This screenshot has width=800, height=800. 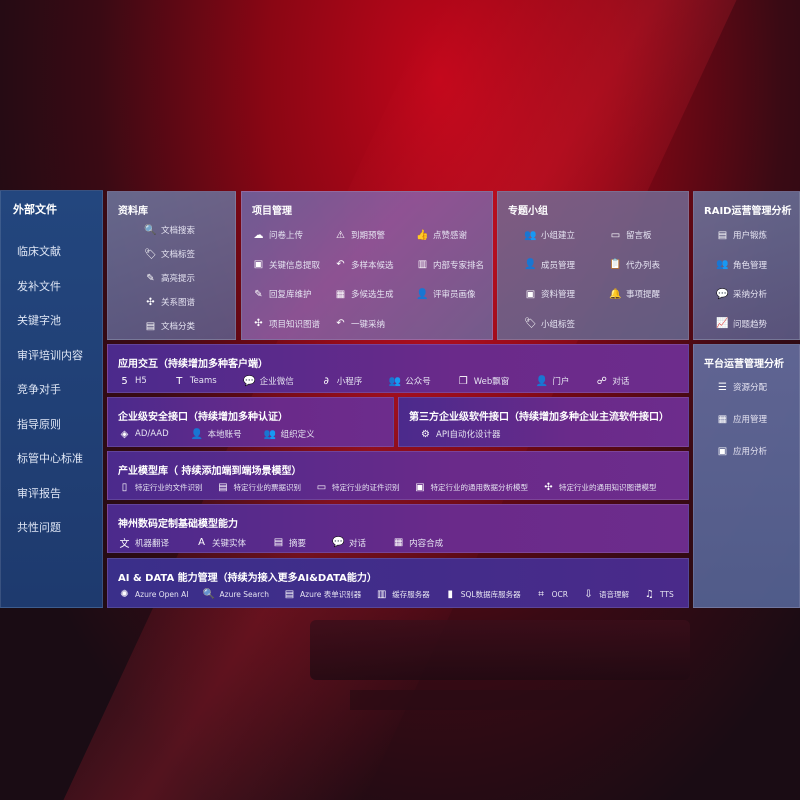 I want to click on feature-item: 🔍 Azure Search, so click(x=236, y=594).